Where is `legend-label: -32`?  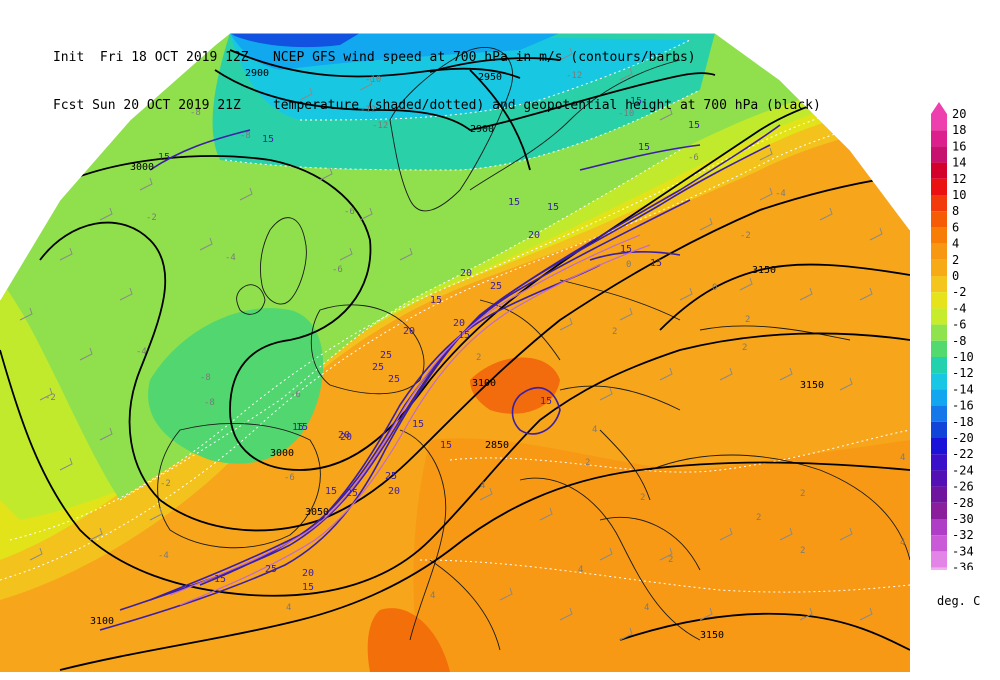 legend-label: -32 is located at coordinates (963, 535).